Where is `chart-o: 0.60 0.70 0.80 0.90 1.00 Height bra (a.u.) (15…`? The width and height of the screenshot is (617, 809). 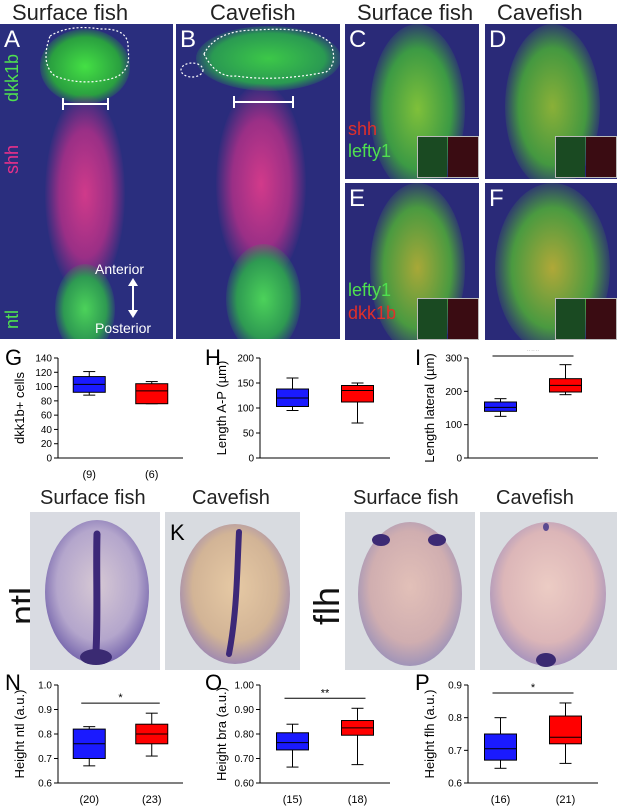 chart-o: 0.60 0.70 0.80 0.90 1.00 Height bra (a.u.) (15… is located at coordinates (302, 743).